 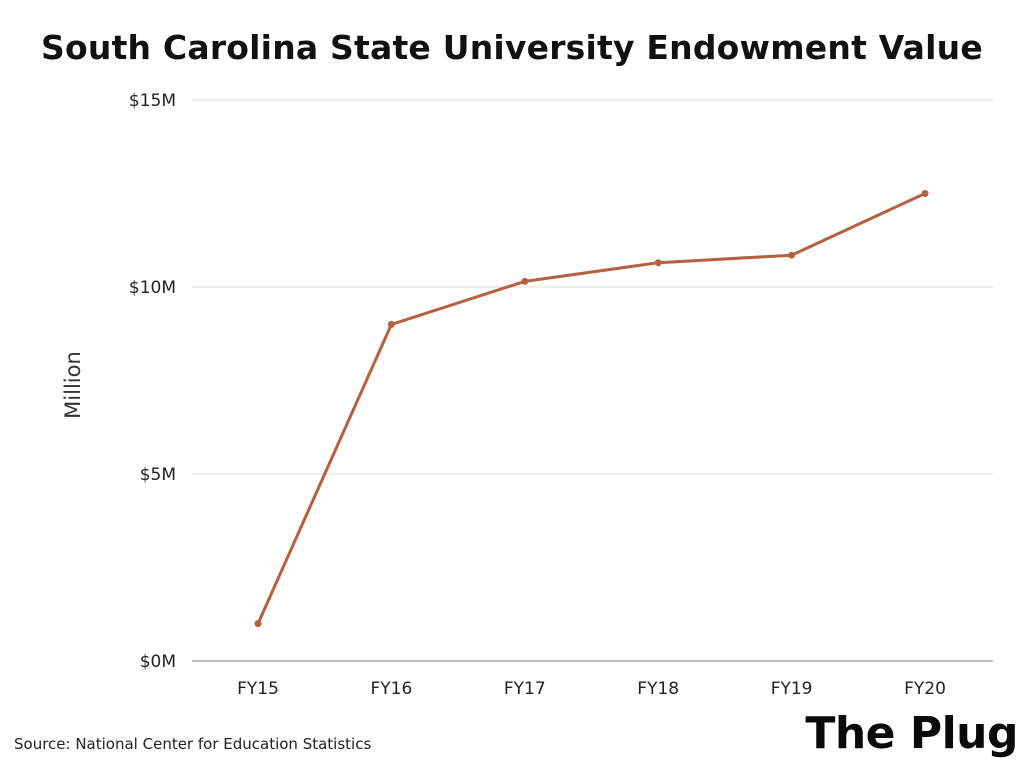 What do you see at coordinates (152, 288) in the screenshot?
I see `y-tick-label: $10M` at bounding box center [152, 288].